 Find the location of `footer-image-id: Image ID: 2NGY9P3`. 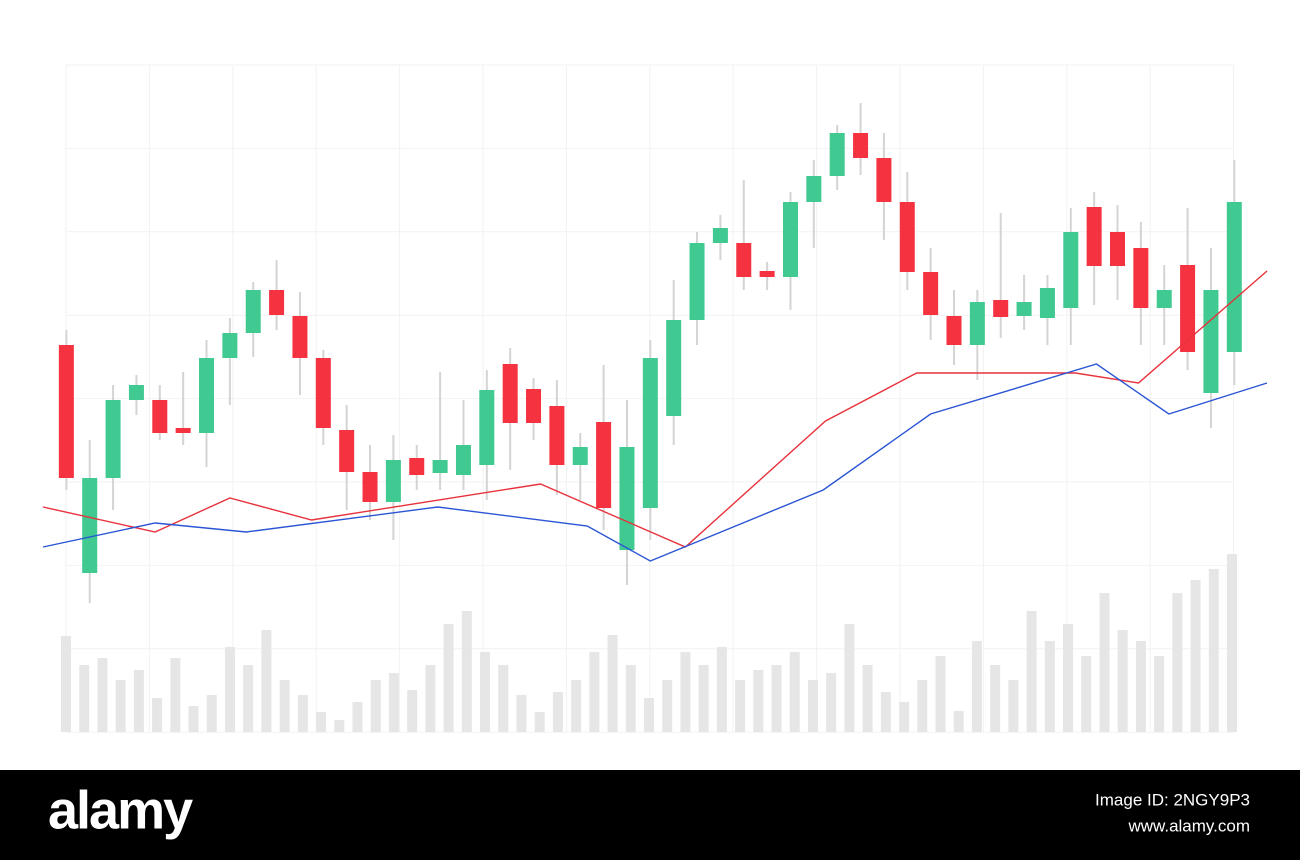

footer-image-id: Image ID: 2NGY9P3 is located at coordinates (1172, 799).